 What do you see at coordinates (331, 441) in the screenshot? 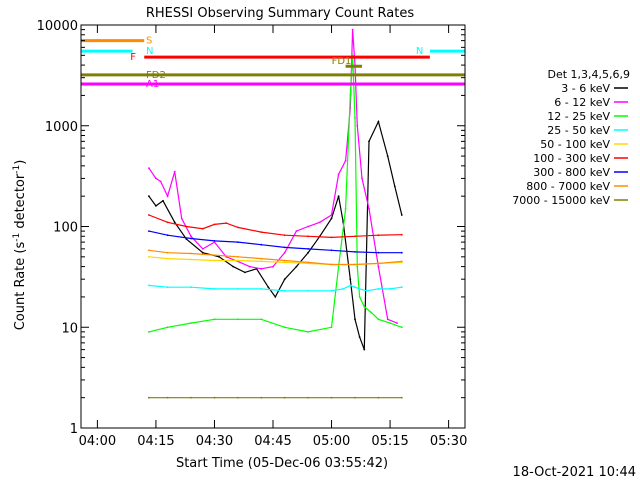
I see `x-tick-label: 05:00` at bounding box center [331, 441].